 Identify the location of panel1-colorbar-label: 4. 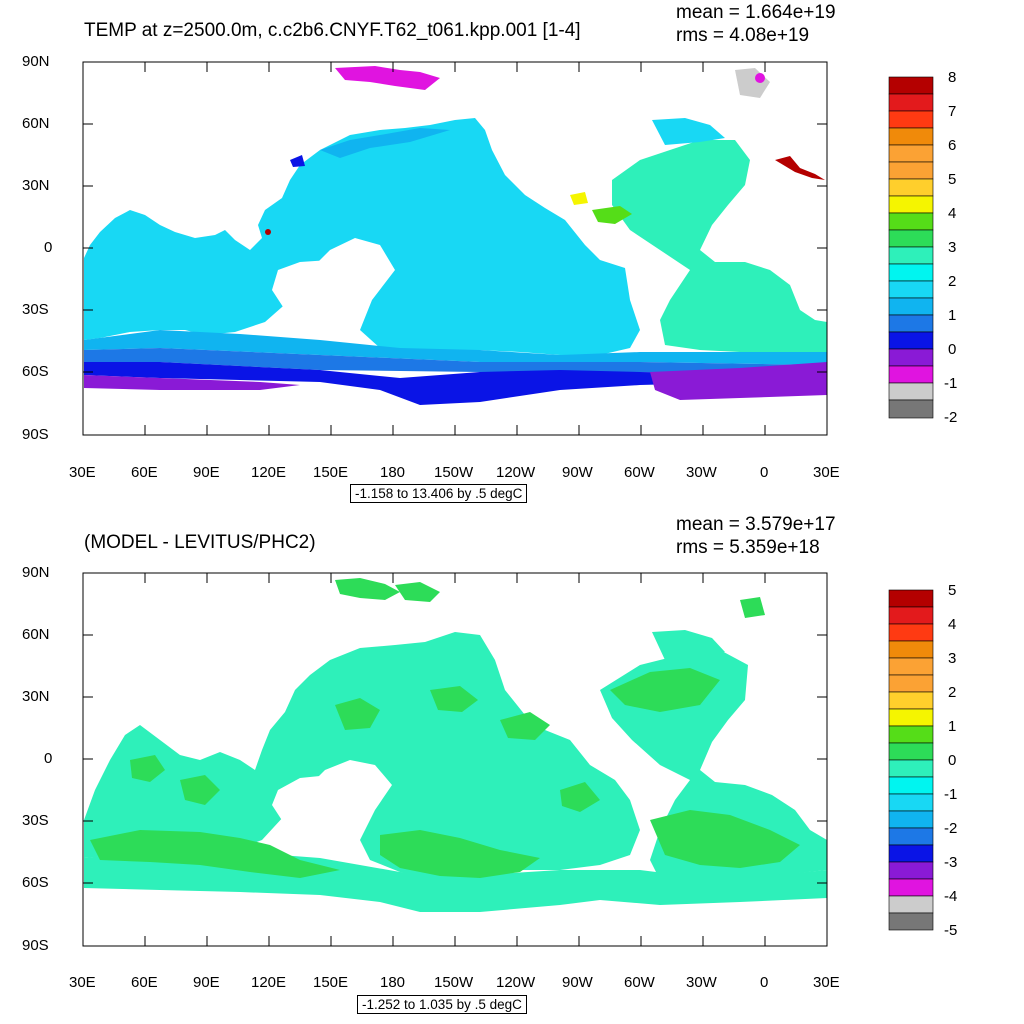
(952, 213).